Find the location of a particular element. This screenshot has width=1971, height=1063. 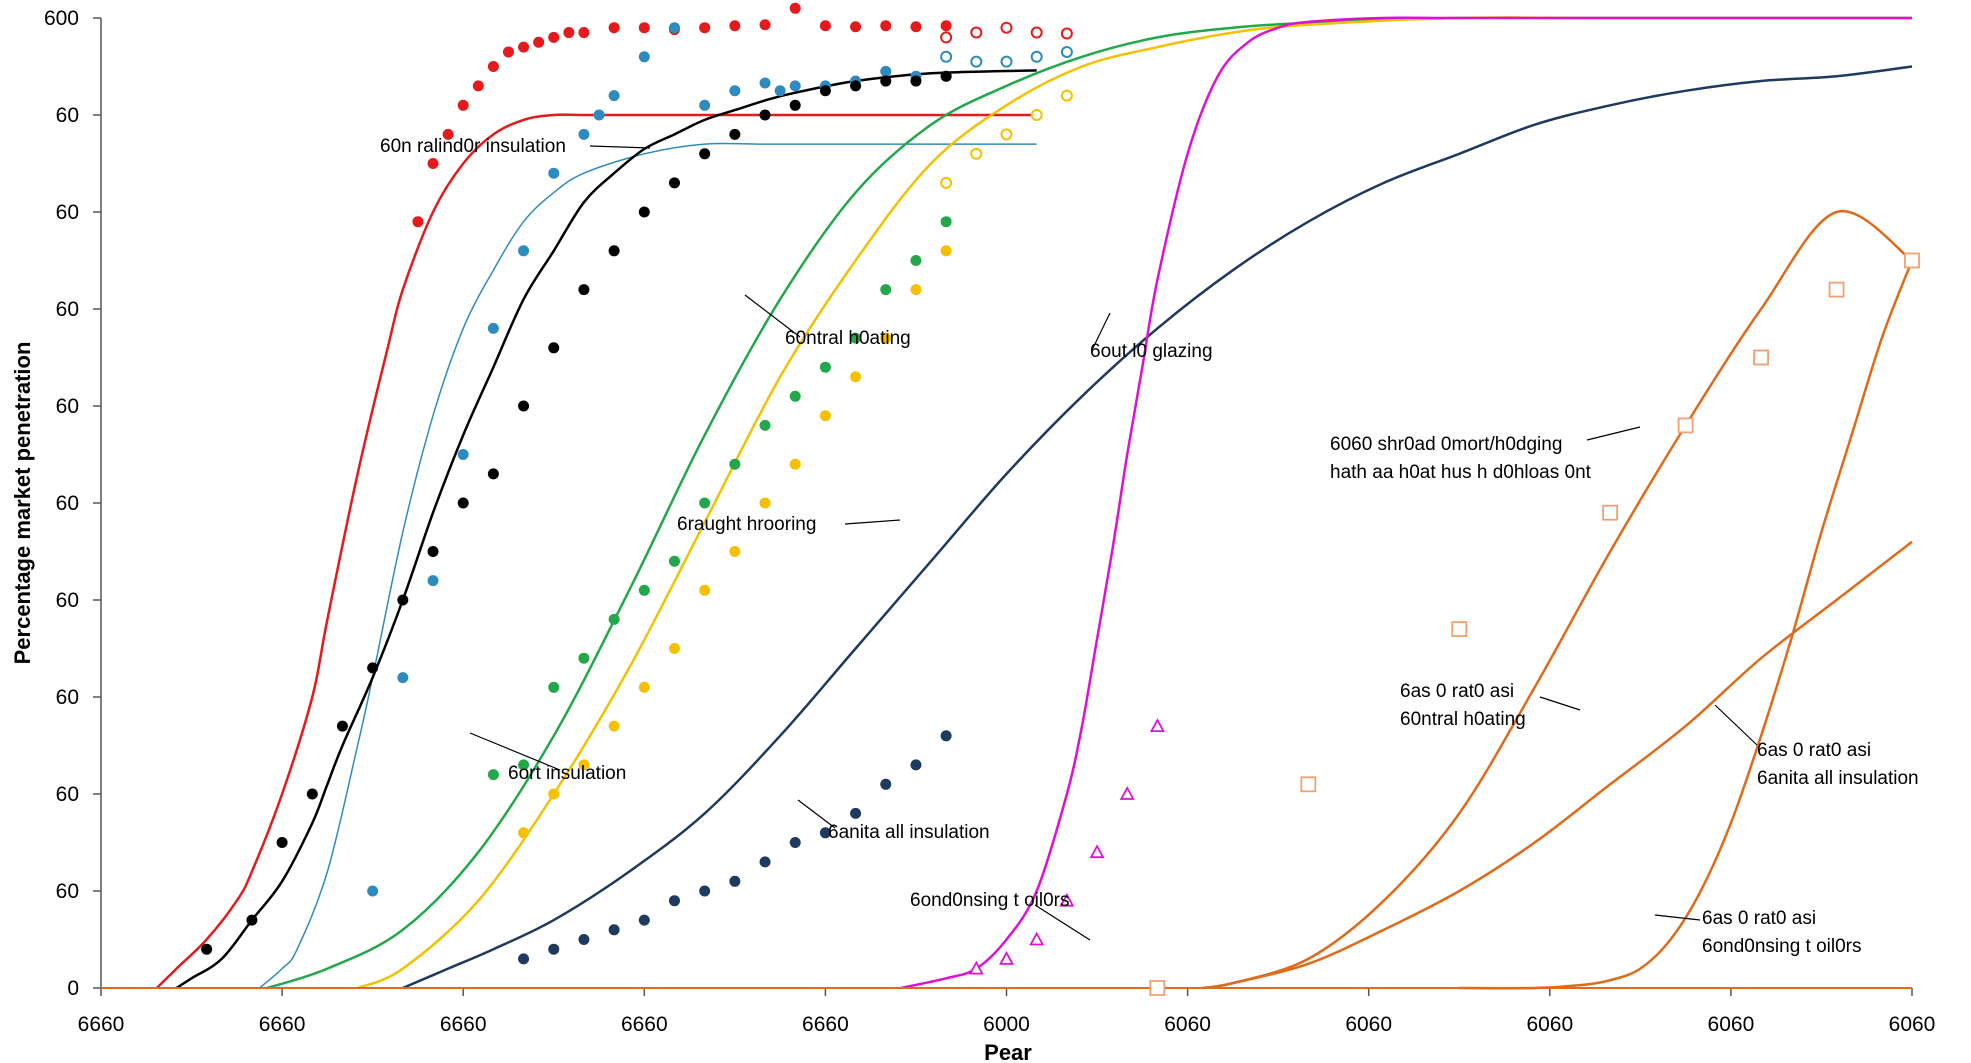

x-tick-label: 6060 is located at coordinates (1731, 1024).